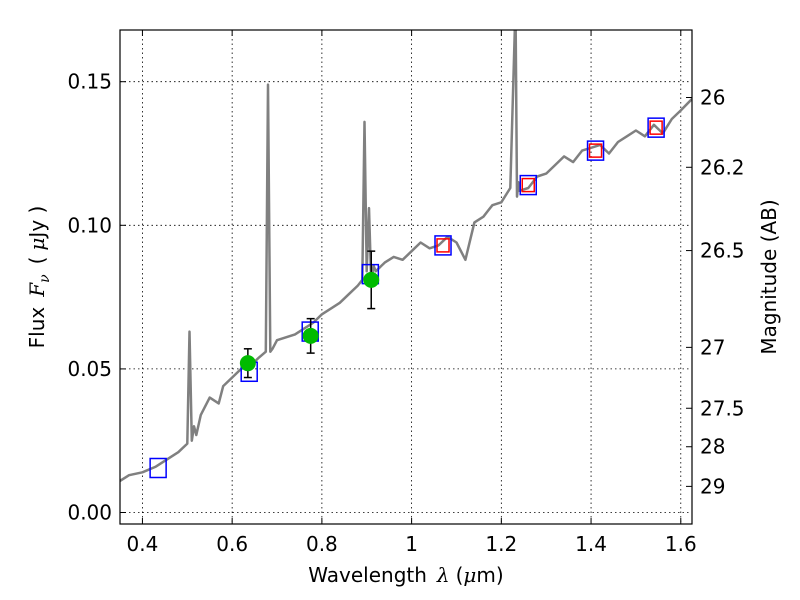 Image resolution: width=800 pixels, height=600 pixels. I want to click on x-axis-label: Wavelength λ (μm), so click(405, 575).